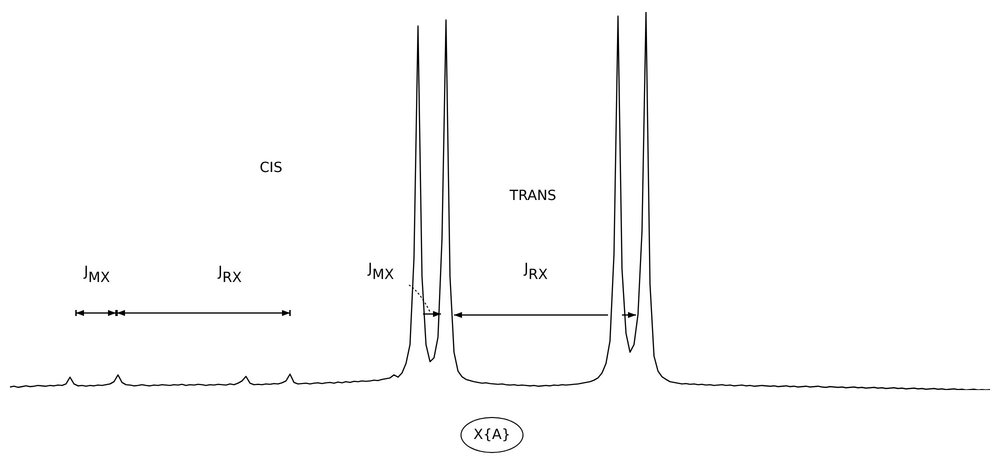 This screenshot has width=995, height=461. What do you see at coordinates (533, 196) in the screenshot?
I see `annotation: TRANS` at bounding box center [533, 196].